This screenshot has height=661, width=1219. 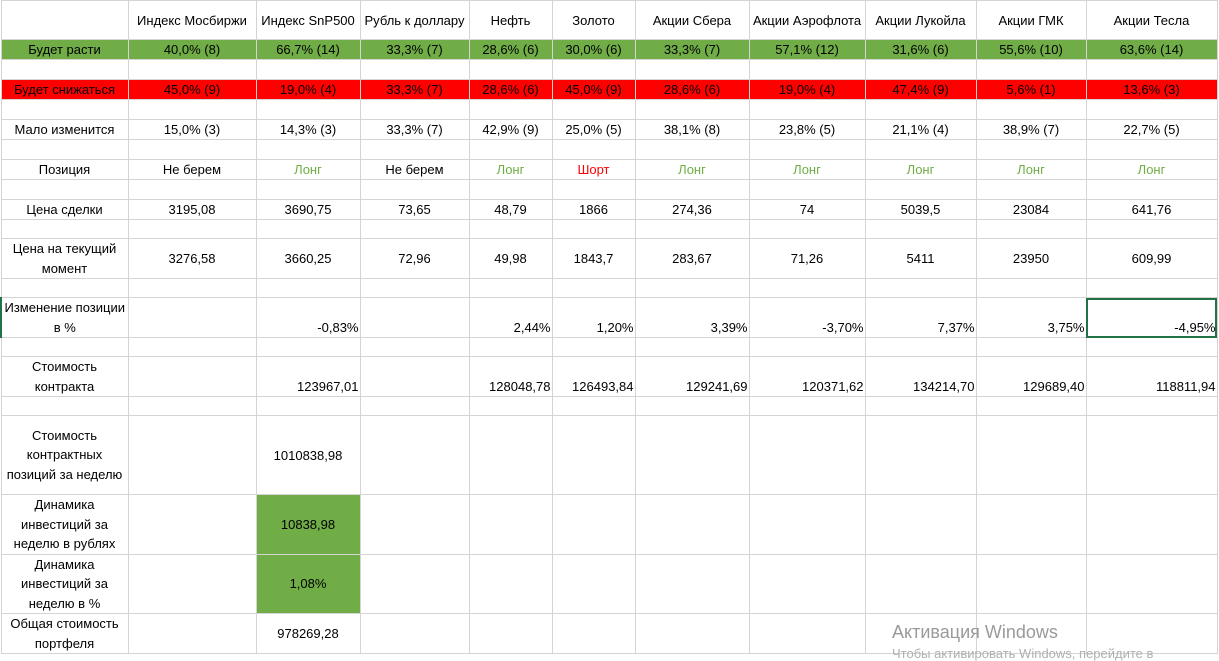 I want to click on contract-value-cell: 134214,70, so click(x=920, y=376).